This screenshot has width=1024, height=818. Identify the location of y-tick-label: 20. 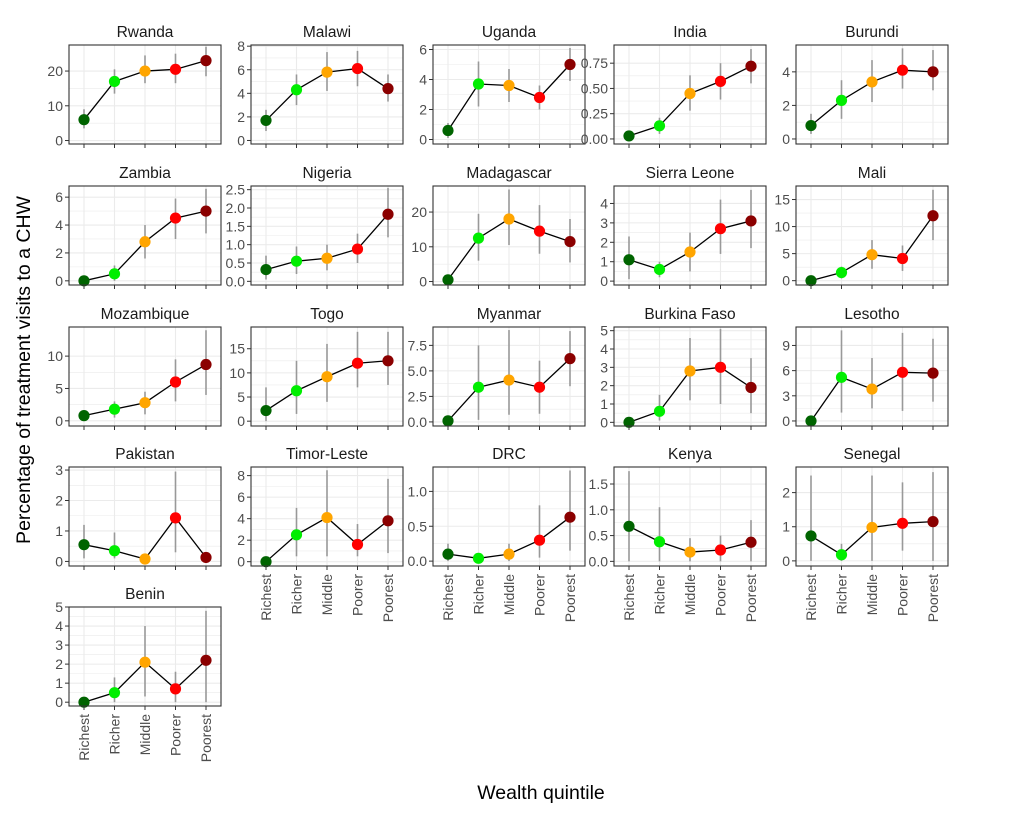
(55, 71).